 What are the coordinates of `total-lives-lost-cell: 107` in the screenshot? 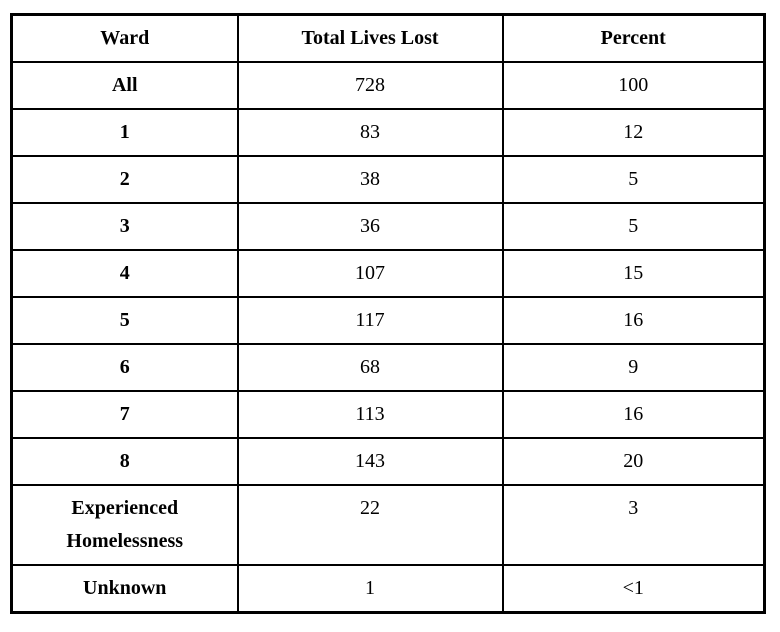 It's located at (370, 273).